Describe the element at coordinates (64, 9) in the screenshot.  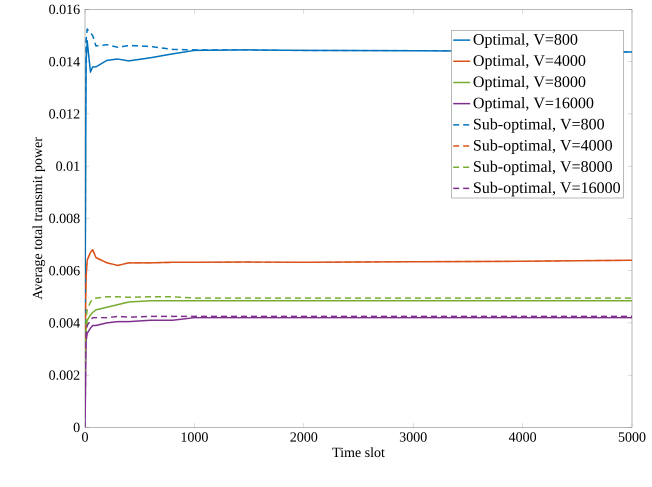
I see `y-tick-label: 0.016` at that location.